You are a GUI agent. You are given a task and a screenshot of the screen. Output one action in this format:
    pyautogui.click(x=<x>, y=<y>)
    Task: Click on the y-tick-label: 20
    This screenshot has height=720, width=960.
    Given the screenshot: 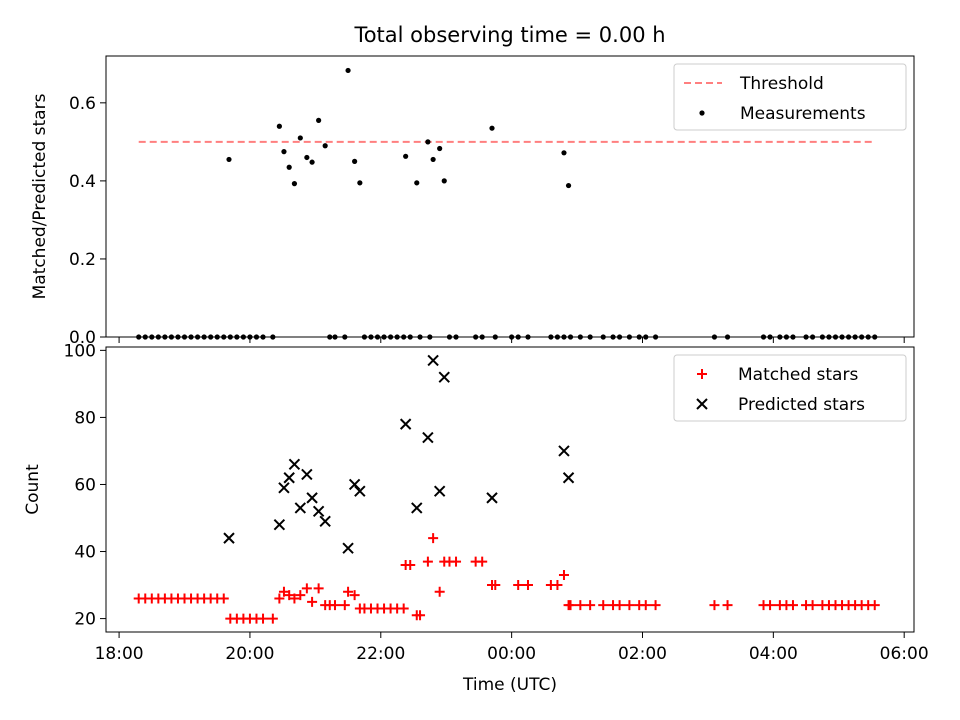 What is the action you would take?
    pyautogui.click(x=85, y=620)
    